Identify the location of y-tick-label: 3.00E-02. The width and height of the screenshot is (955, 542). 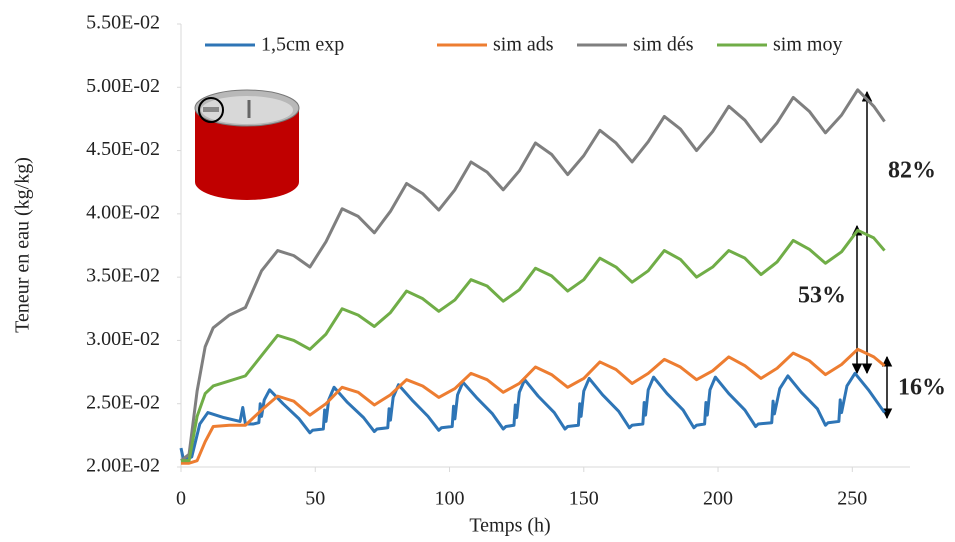
(123, 339).